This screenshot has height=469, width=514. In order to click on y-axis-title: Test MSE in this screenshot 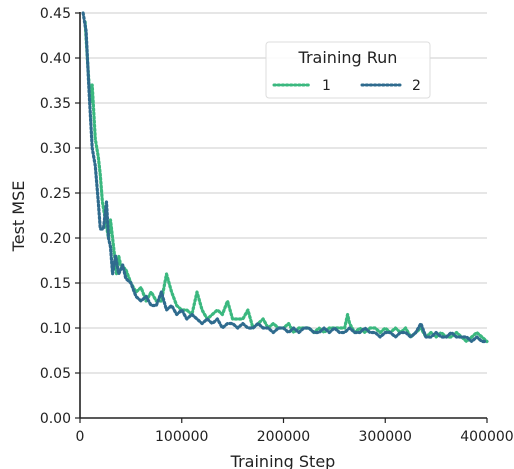, I will do `click(18, 217)`.